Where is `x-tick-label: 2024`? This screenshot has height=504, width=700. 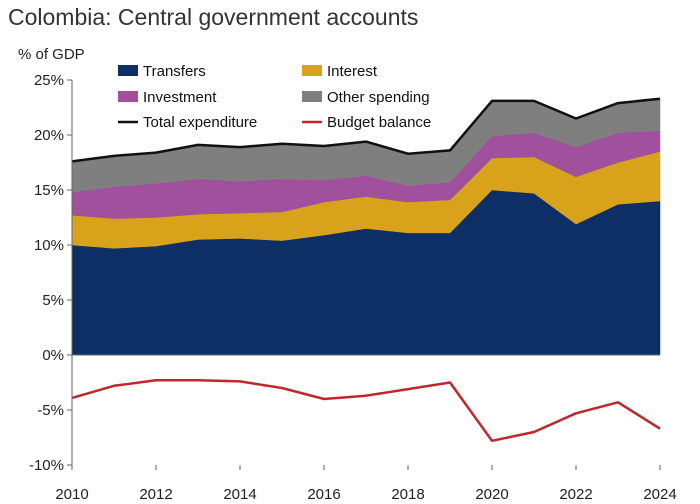 x-tick-label: 2024 is located at coordinates (659, 494).